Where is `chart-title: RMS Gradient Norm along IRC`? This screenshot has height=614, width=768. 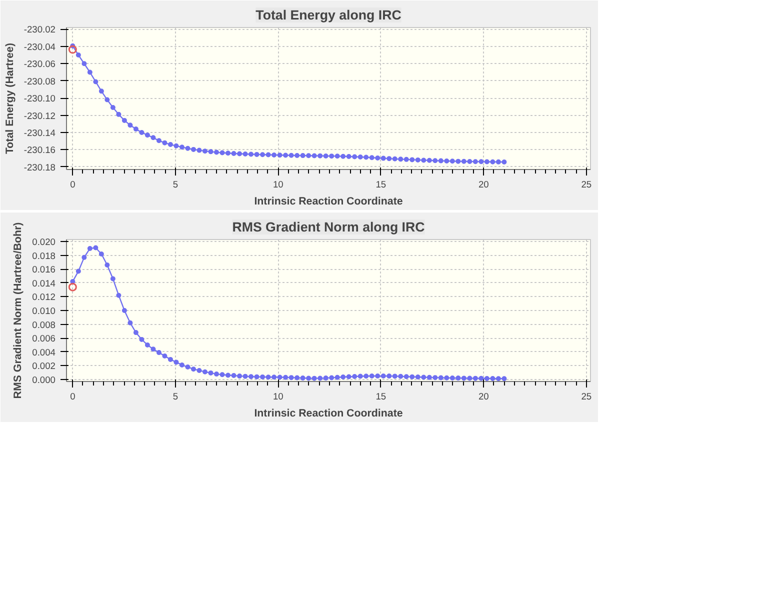
chart-title: RMS Gradient Norm along IRC is located at coordinates (329, 227).